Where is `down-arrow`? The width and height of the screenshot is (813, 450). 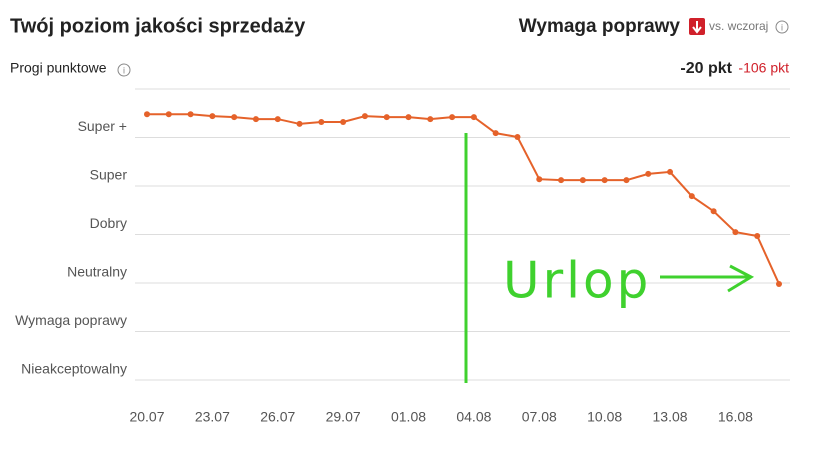 down-arrow is located at coordinates (697, 27).